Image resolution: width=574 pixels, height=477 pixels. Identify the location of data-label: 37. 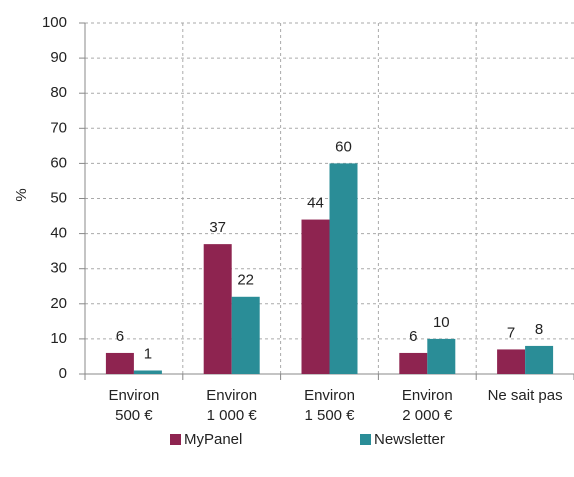
(217, 227).